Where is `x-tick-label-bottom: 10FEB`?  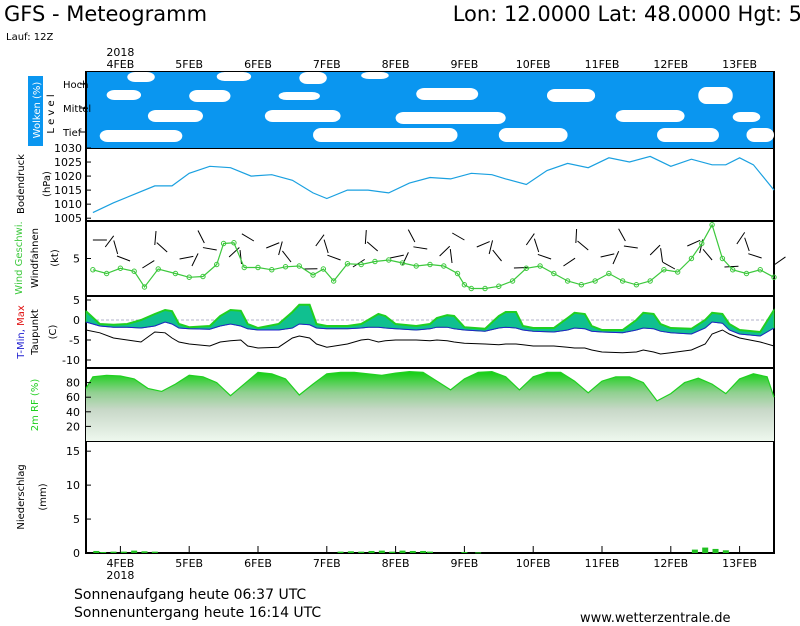 x-tick-label-bottom: 10FEB is located at coordinates (533, 563).